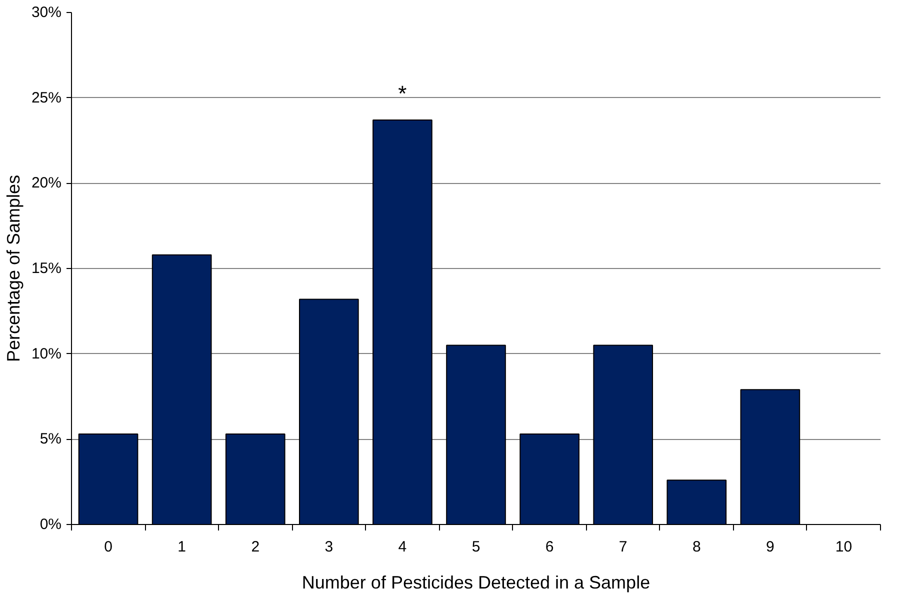 The width and height of the screenshot is (908, 602). I want to click on y-tick-label: 30%, so click(46, 12).